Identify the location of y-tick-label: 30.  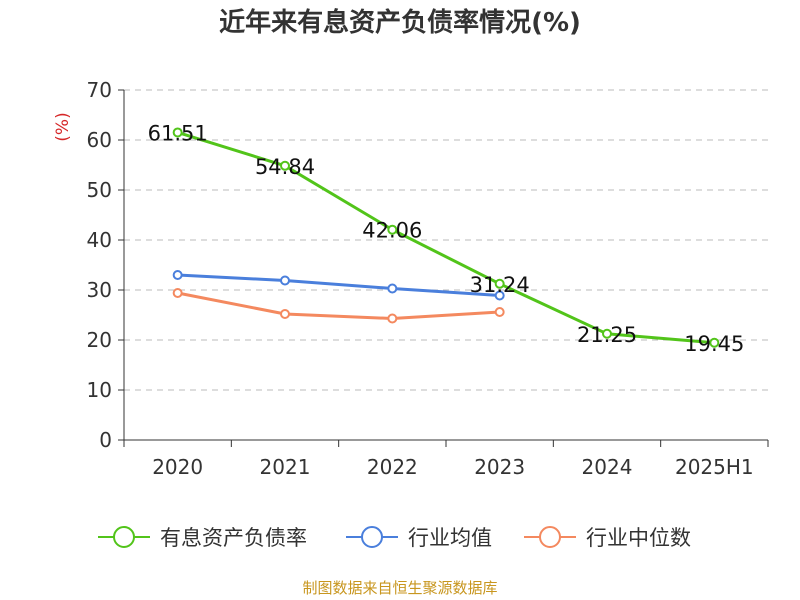
(99, 290).